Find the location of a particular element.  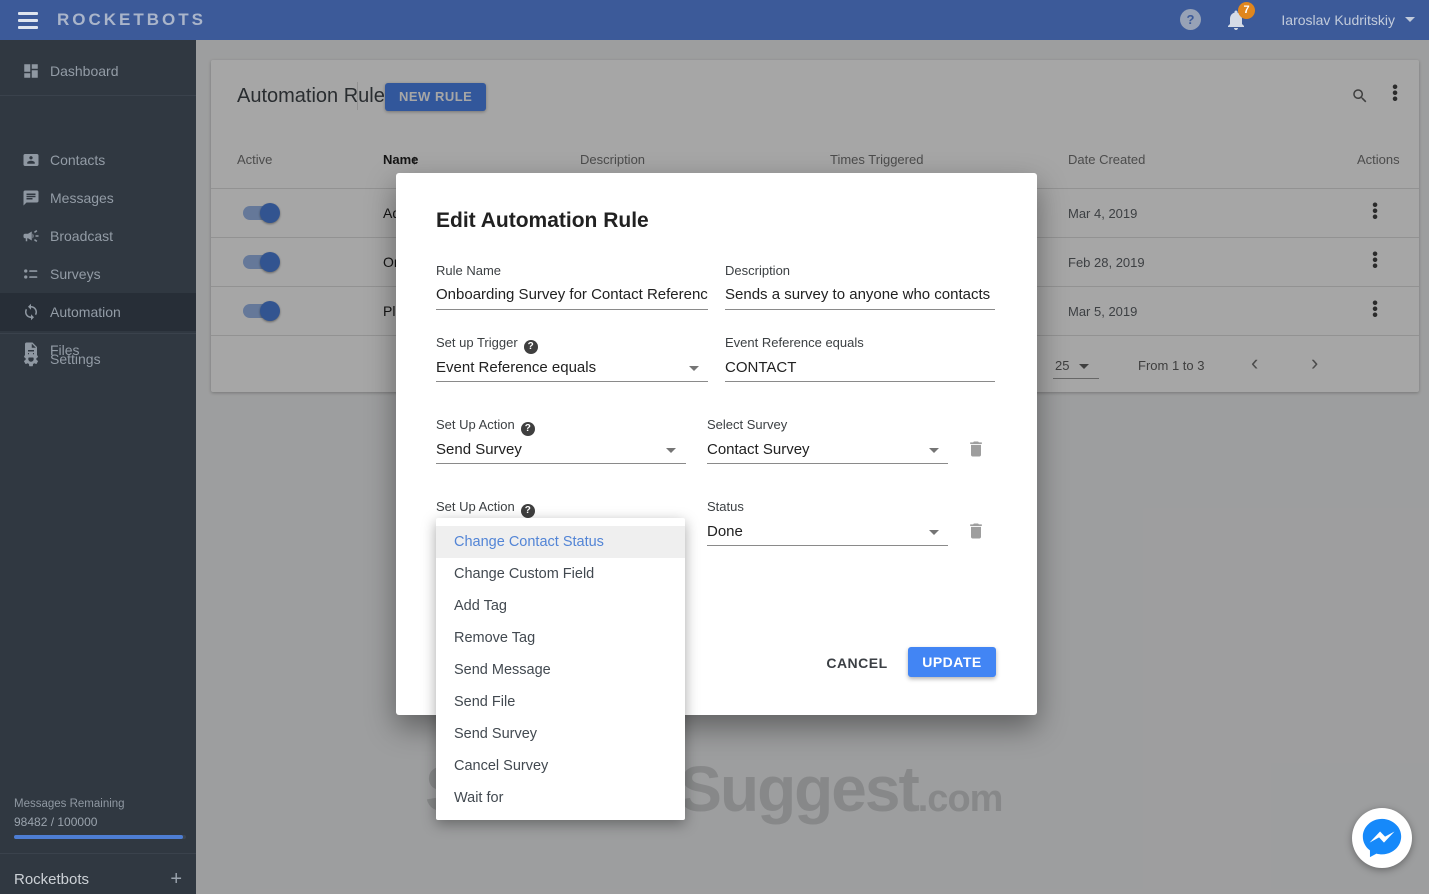

notification-count-badge: 7 is located at coordinates (1246, 10).